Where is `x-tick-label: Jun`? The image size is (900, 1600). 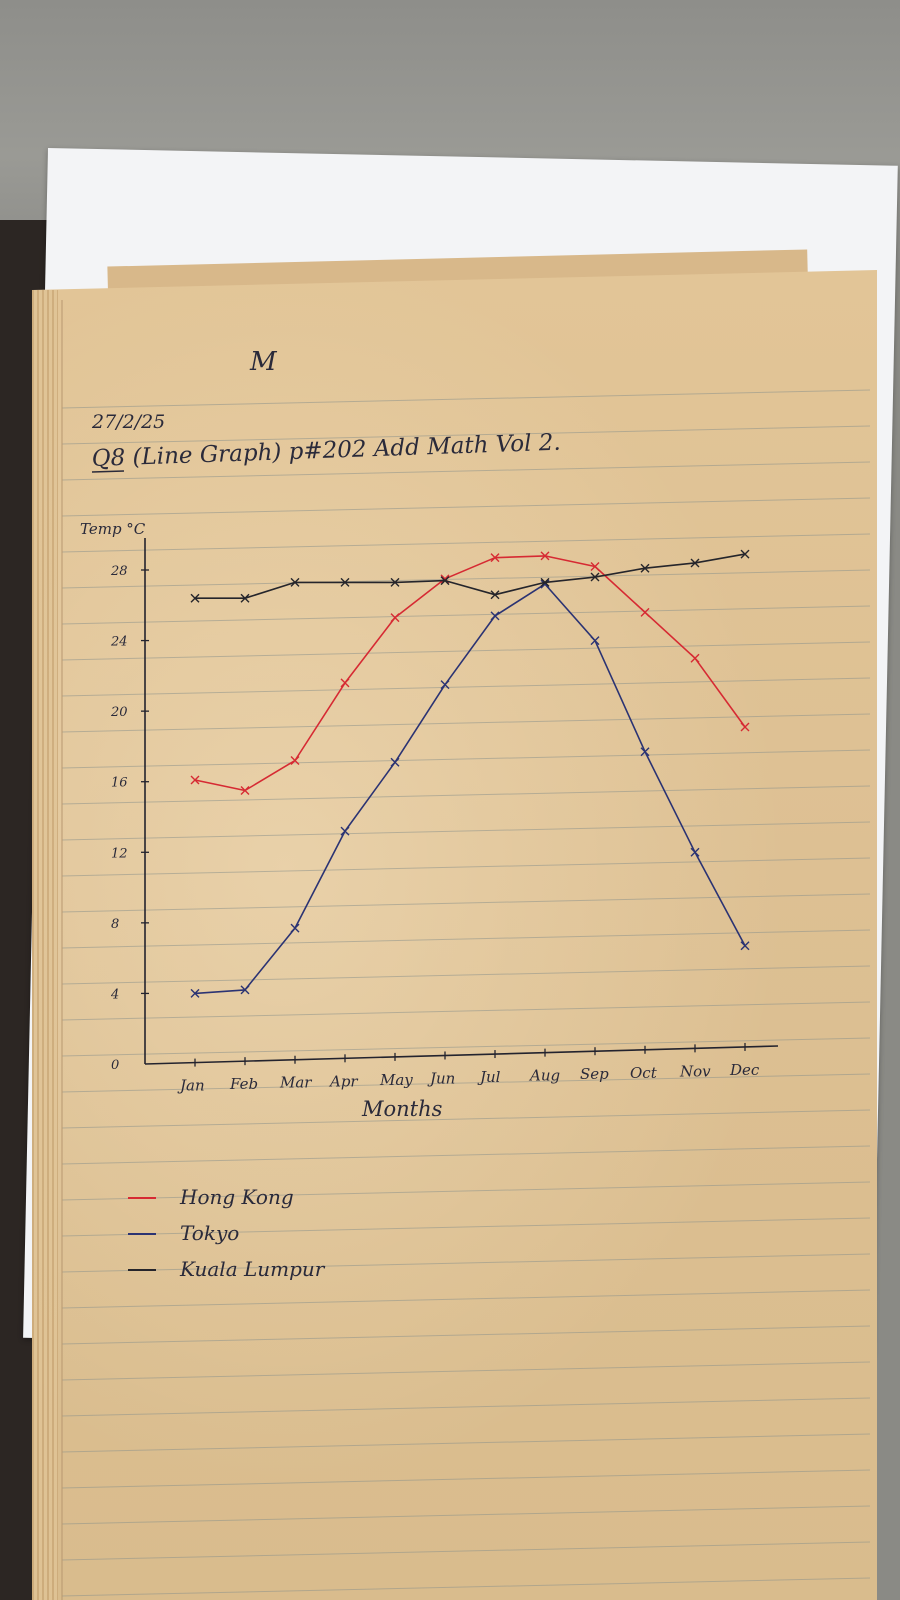 x-tick-label: Jun is located at coordinates (441, 1078).